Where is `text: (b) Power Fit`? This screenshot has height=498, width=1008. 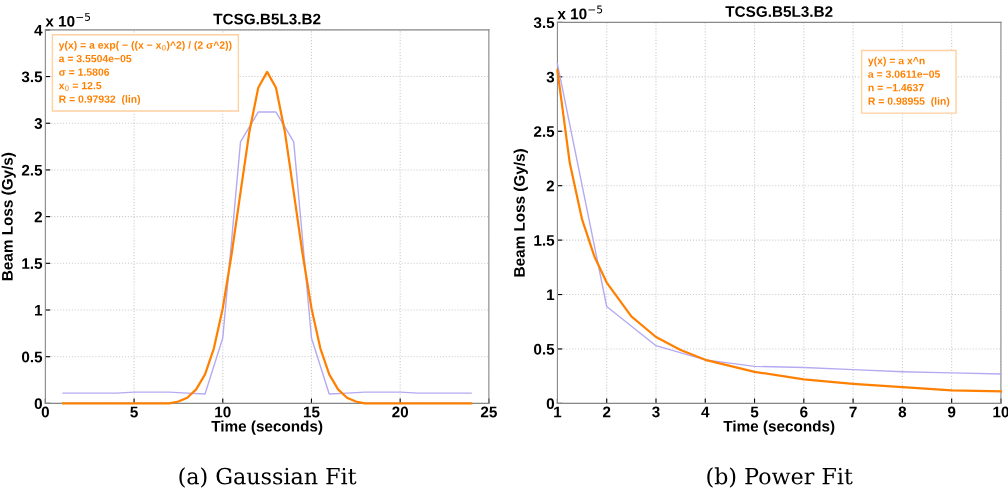 text: (b) Power Fit is located at coordinates (780, 477).